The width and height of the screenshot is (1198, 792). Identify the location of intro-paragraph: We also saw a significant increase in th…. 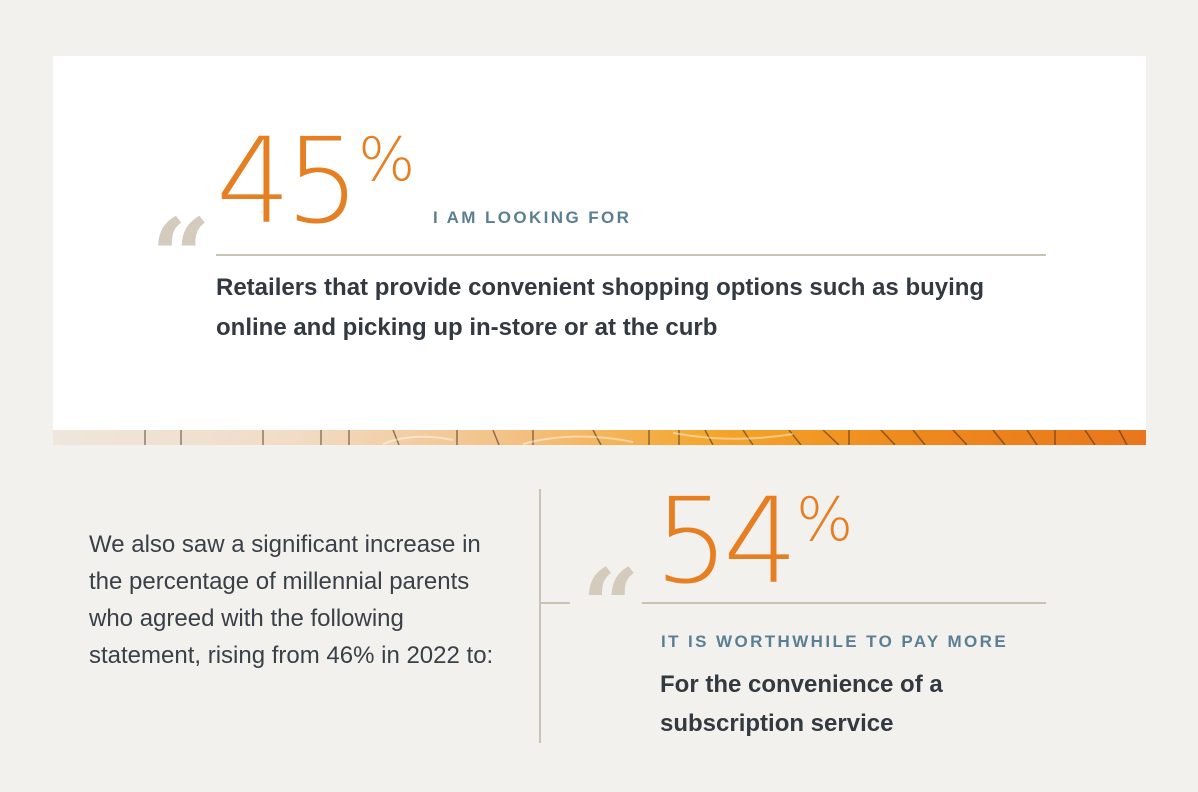
(291, 600).